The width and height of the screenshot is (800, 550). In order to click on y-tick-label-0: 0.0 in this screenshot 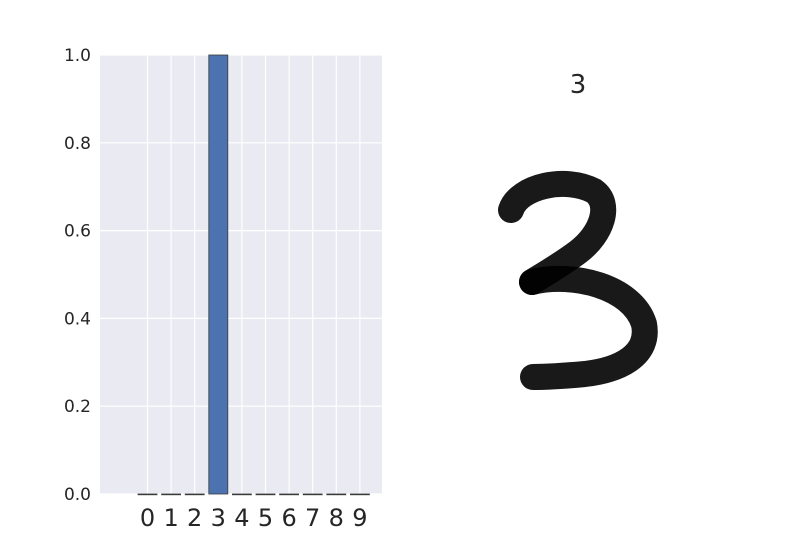, I will do `click(77, 495)`.